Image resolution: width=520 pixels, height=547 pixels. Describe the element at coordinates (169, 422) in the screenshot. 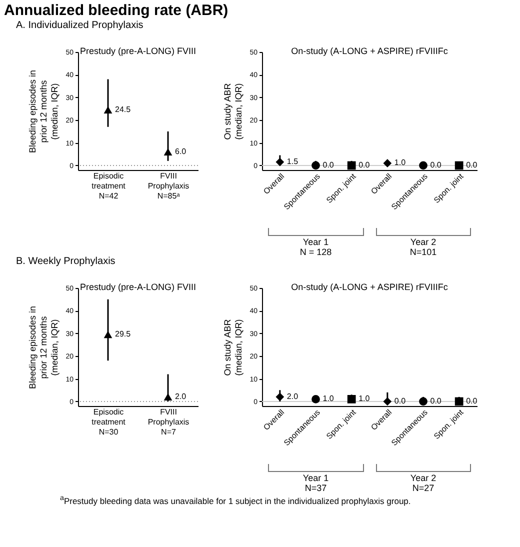

I see `x-tick-label: FVIII Prophylaxis N=7` at that location.